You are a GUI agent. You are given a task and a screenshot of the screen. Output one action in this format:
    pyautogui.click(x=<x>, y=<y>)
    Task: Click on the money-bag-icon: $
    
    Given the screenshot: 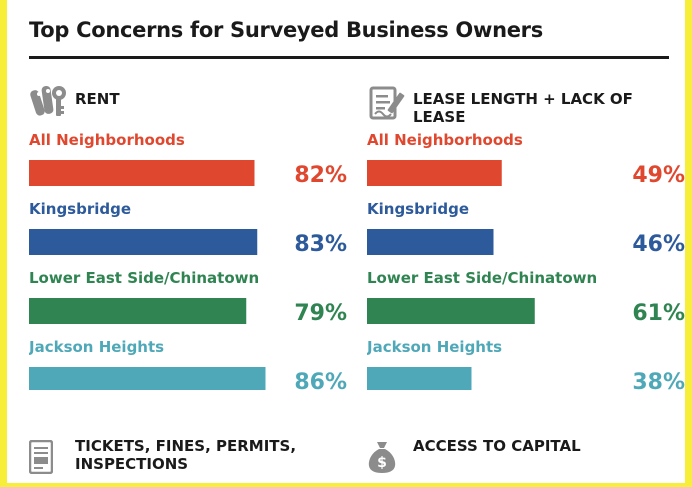 What is the action you would take?
    pyautogui.click(x=382, y=457)
    